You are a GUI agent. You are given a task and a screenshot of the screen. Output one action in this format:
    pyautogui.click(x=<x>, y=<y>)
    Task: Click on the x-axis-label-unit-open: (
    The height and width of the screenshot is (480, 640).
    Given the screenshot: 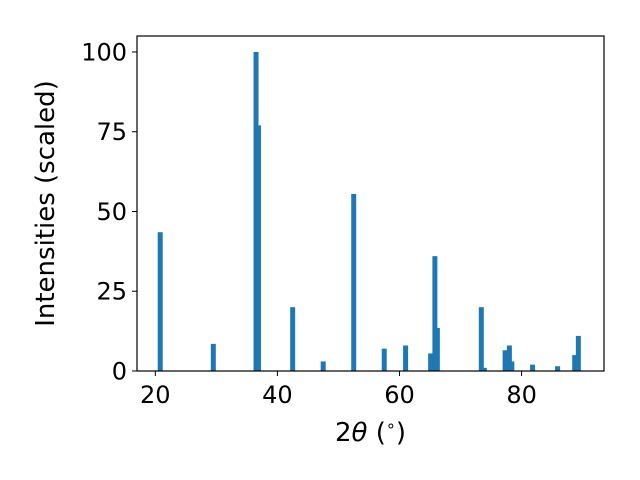 What is the action you would take?
    pyautogui.click(x=376, y=433)
    